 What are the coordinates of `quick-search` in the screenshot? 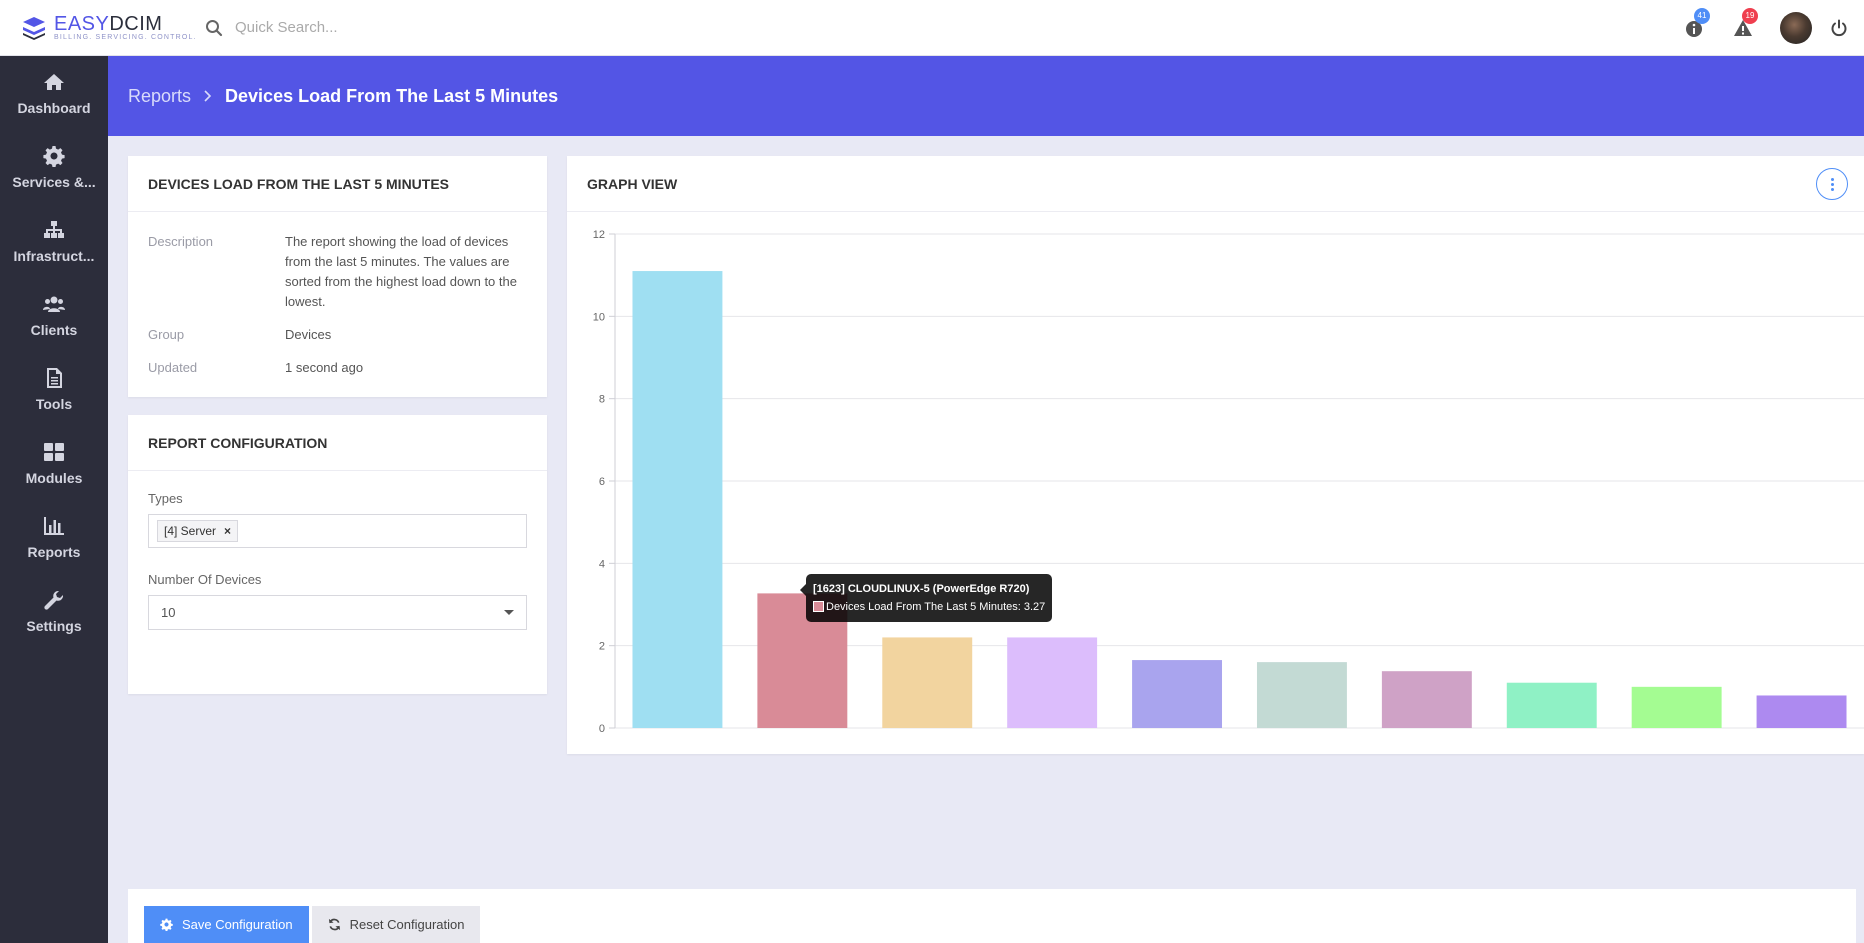 It's located at (370, 28).